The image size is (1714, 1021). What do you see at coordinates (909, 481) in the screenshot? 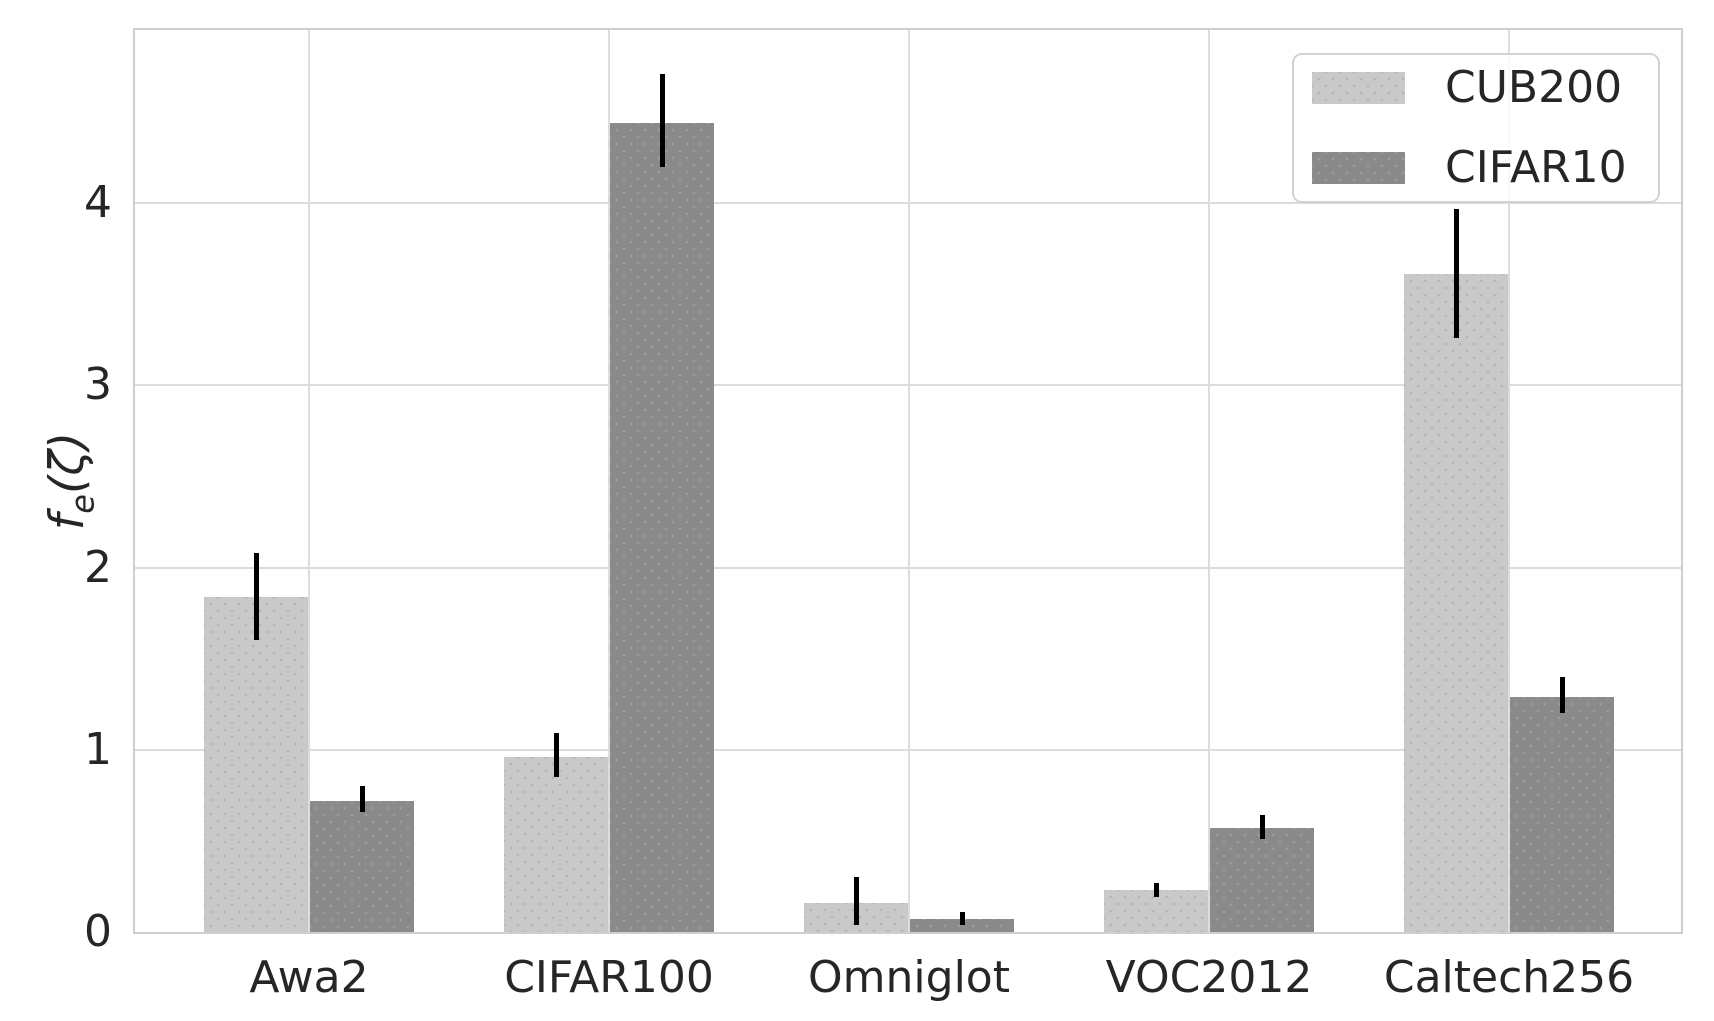
I see `vertical-gridline-Omniglot` at bounding box center [909, 481].